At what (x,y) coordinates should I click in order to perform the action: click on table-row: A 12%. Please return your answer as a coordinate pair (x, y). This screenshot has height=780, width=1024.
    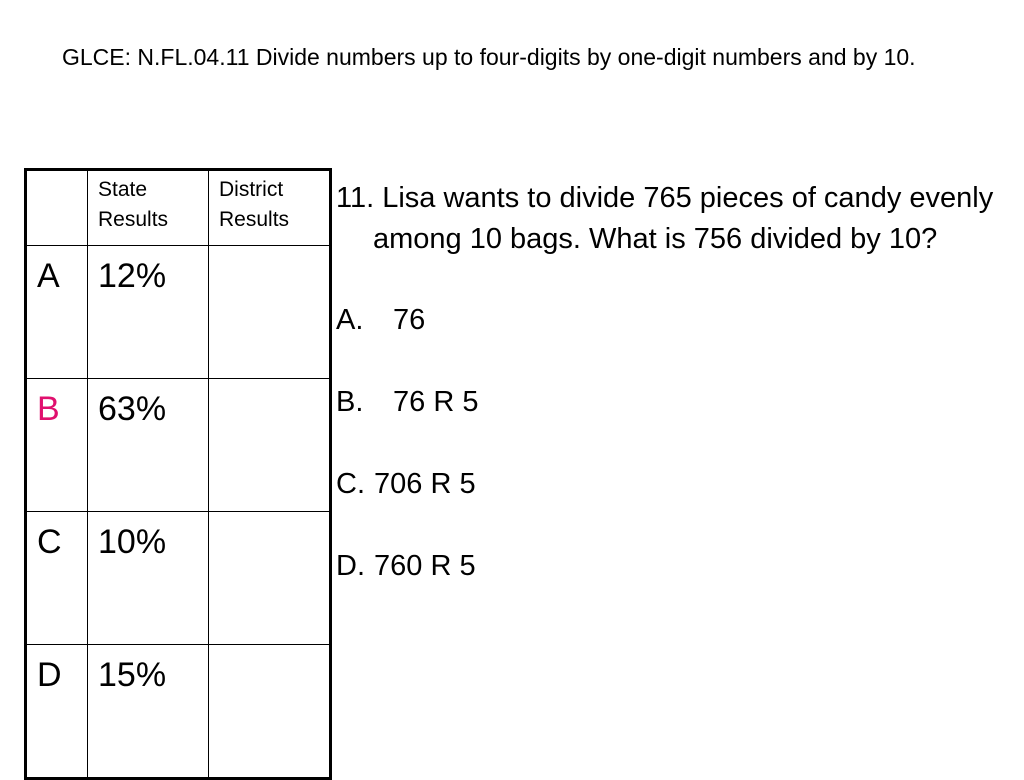
    Looking at the image, I should click on (178, 312).